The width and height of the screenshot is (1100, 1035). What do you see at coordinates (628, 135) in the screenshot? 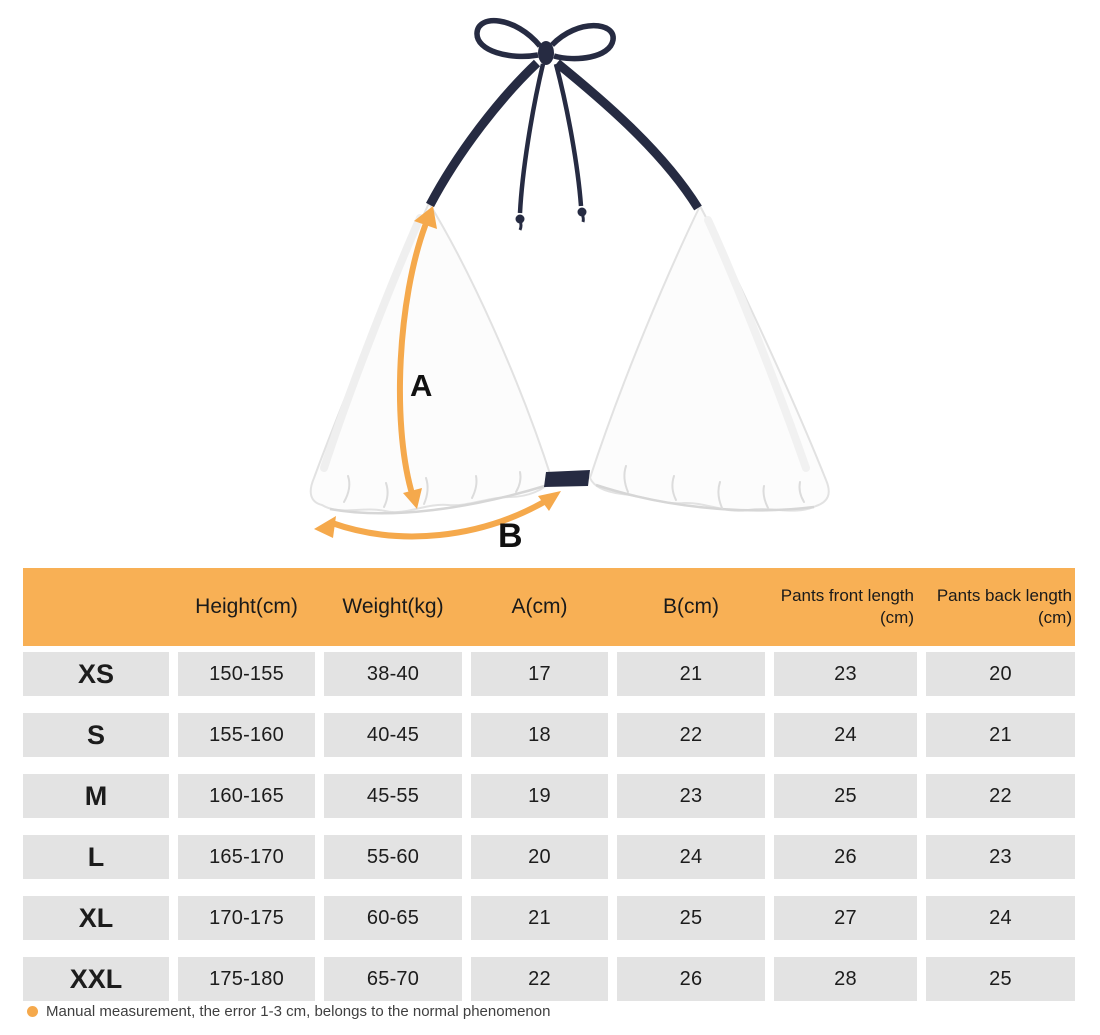
I see `right-strap` at bounding box center [628, 135].